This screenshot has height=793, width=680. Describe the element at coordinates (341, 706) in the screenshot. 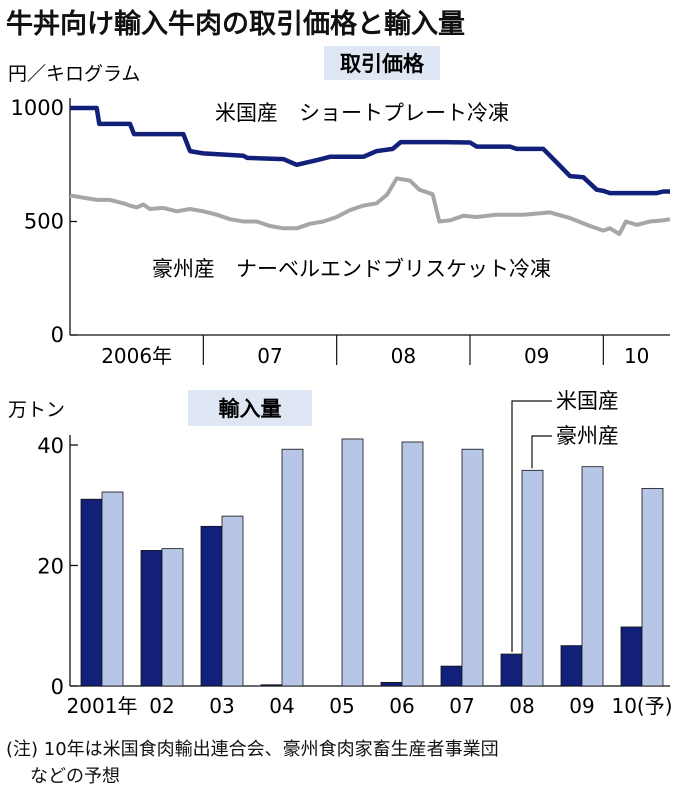

I see `volume-x-tick-label: 05` at that location.